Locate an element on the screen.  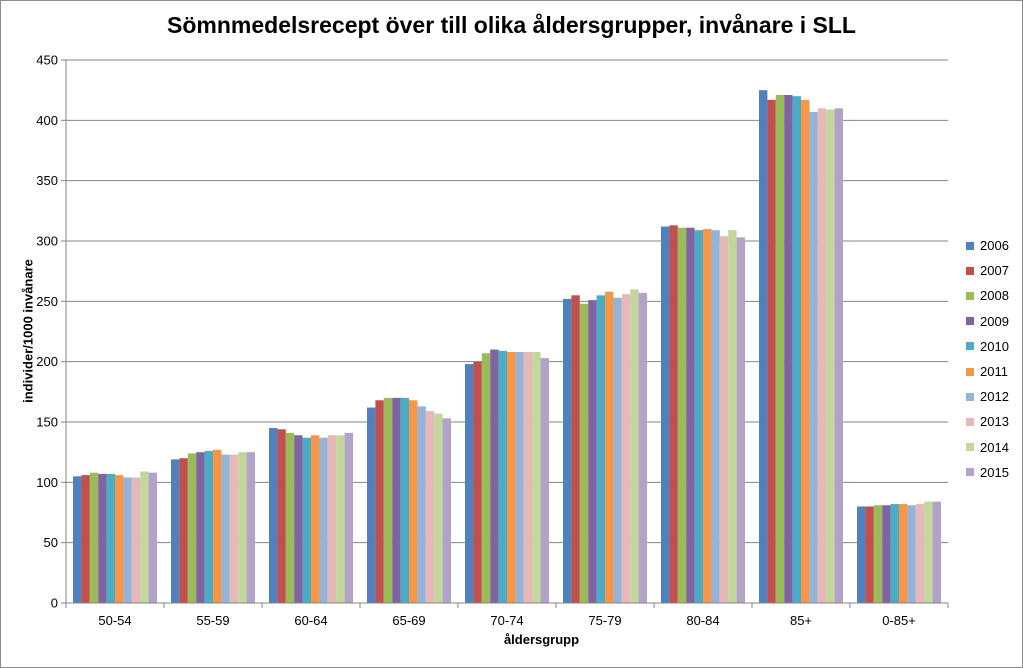
bar-85+-2010 is located at coordinates (796, 349).